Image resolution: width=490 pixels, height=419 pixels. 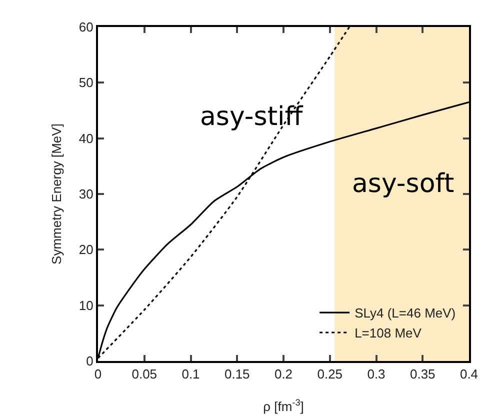 I want to click on x-tick-label: 0.15, so click(x=237, y=374).